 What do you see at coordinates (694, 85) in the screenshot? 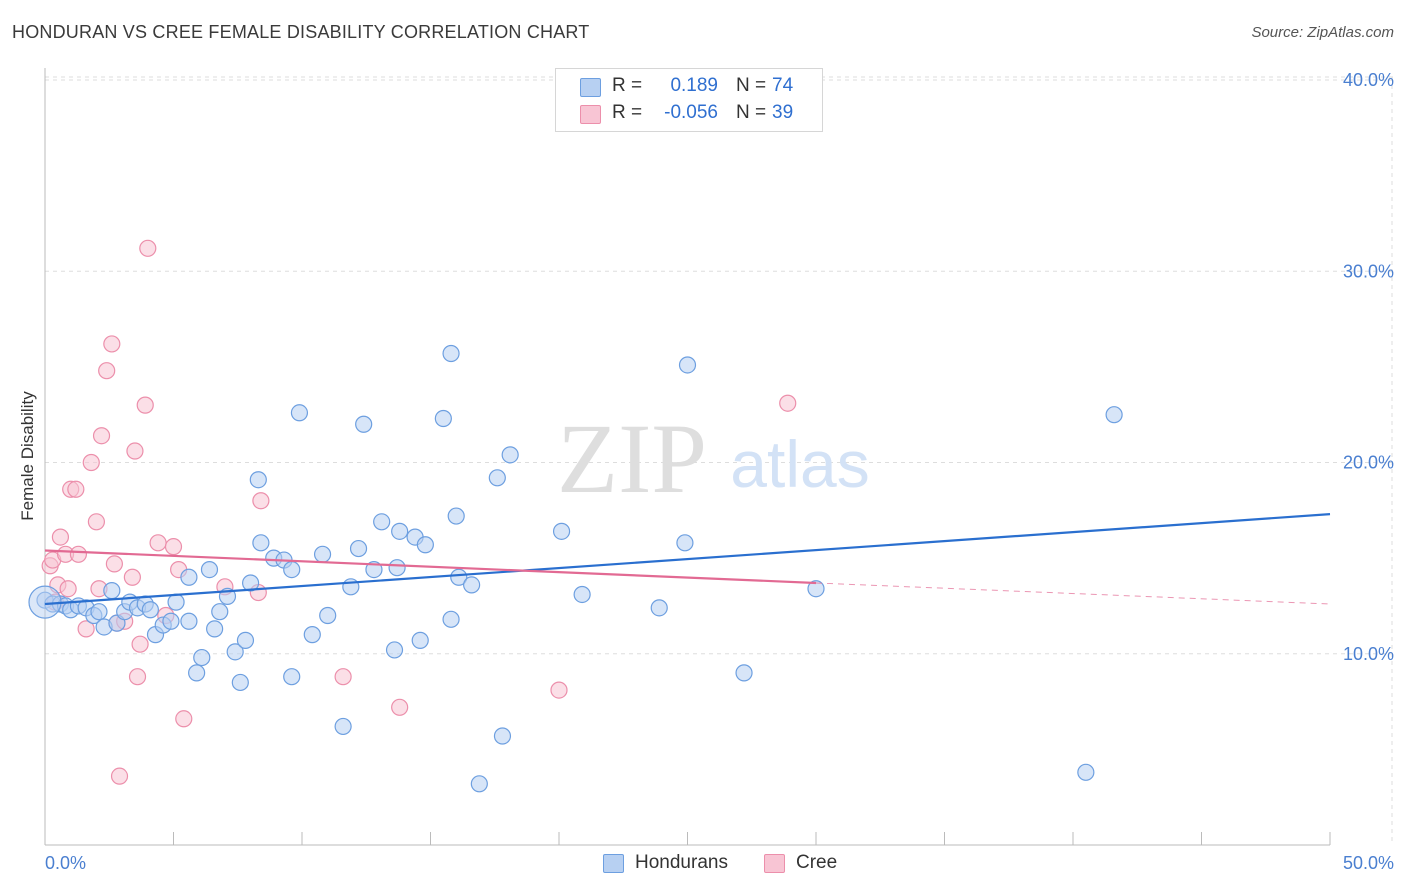
I see `r-value: 0.189` at bounding box center [694, 85].